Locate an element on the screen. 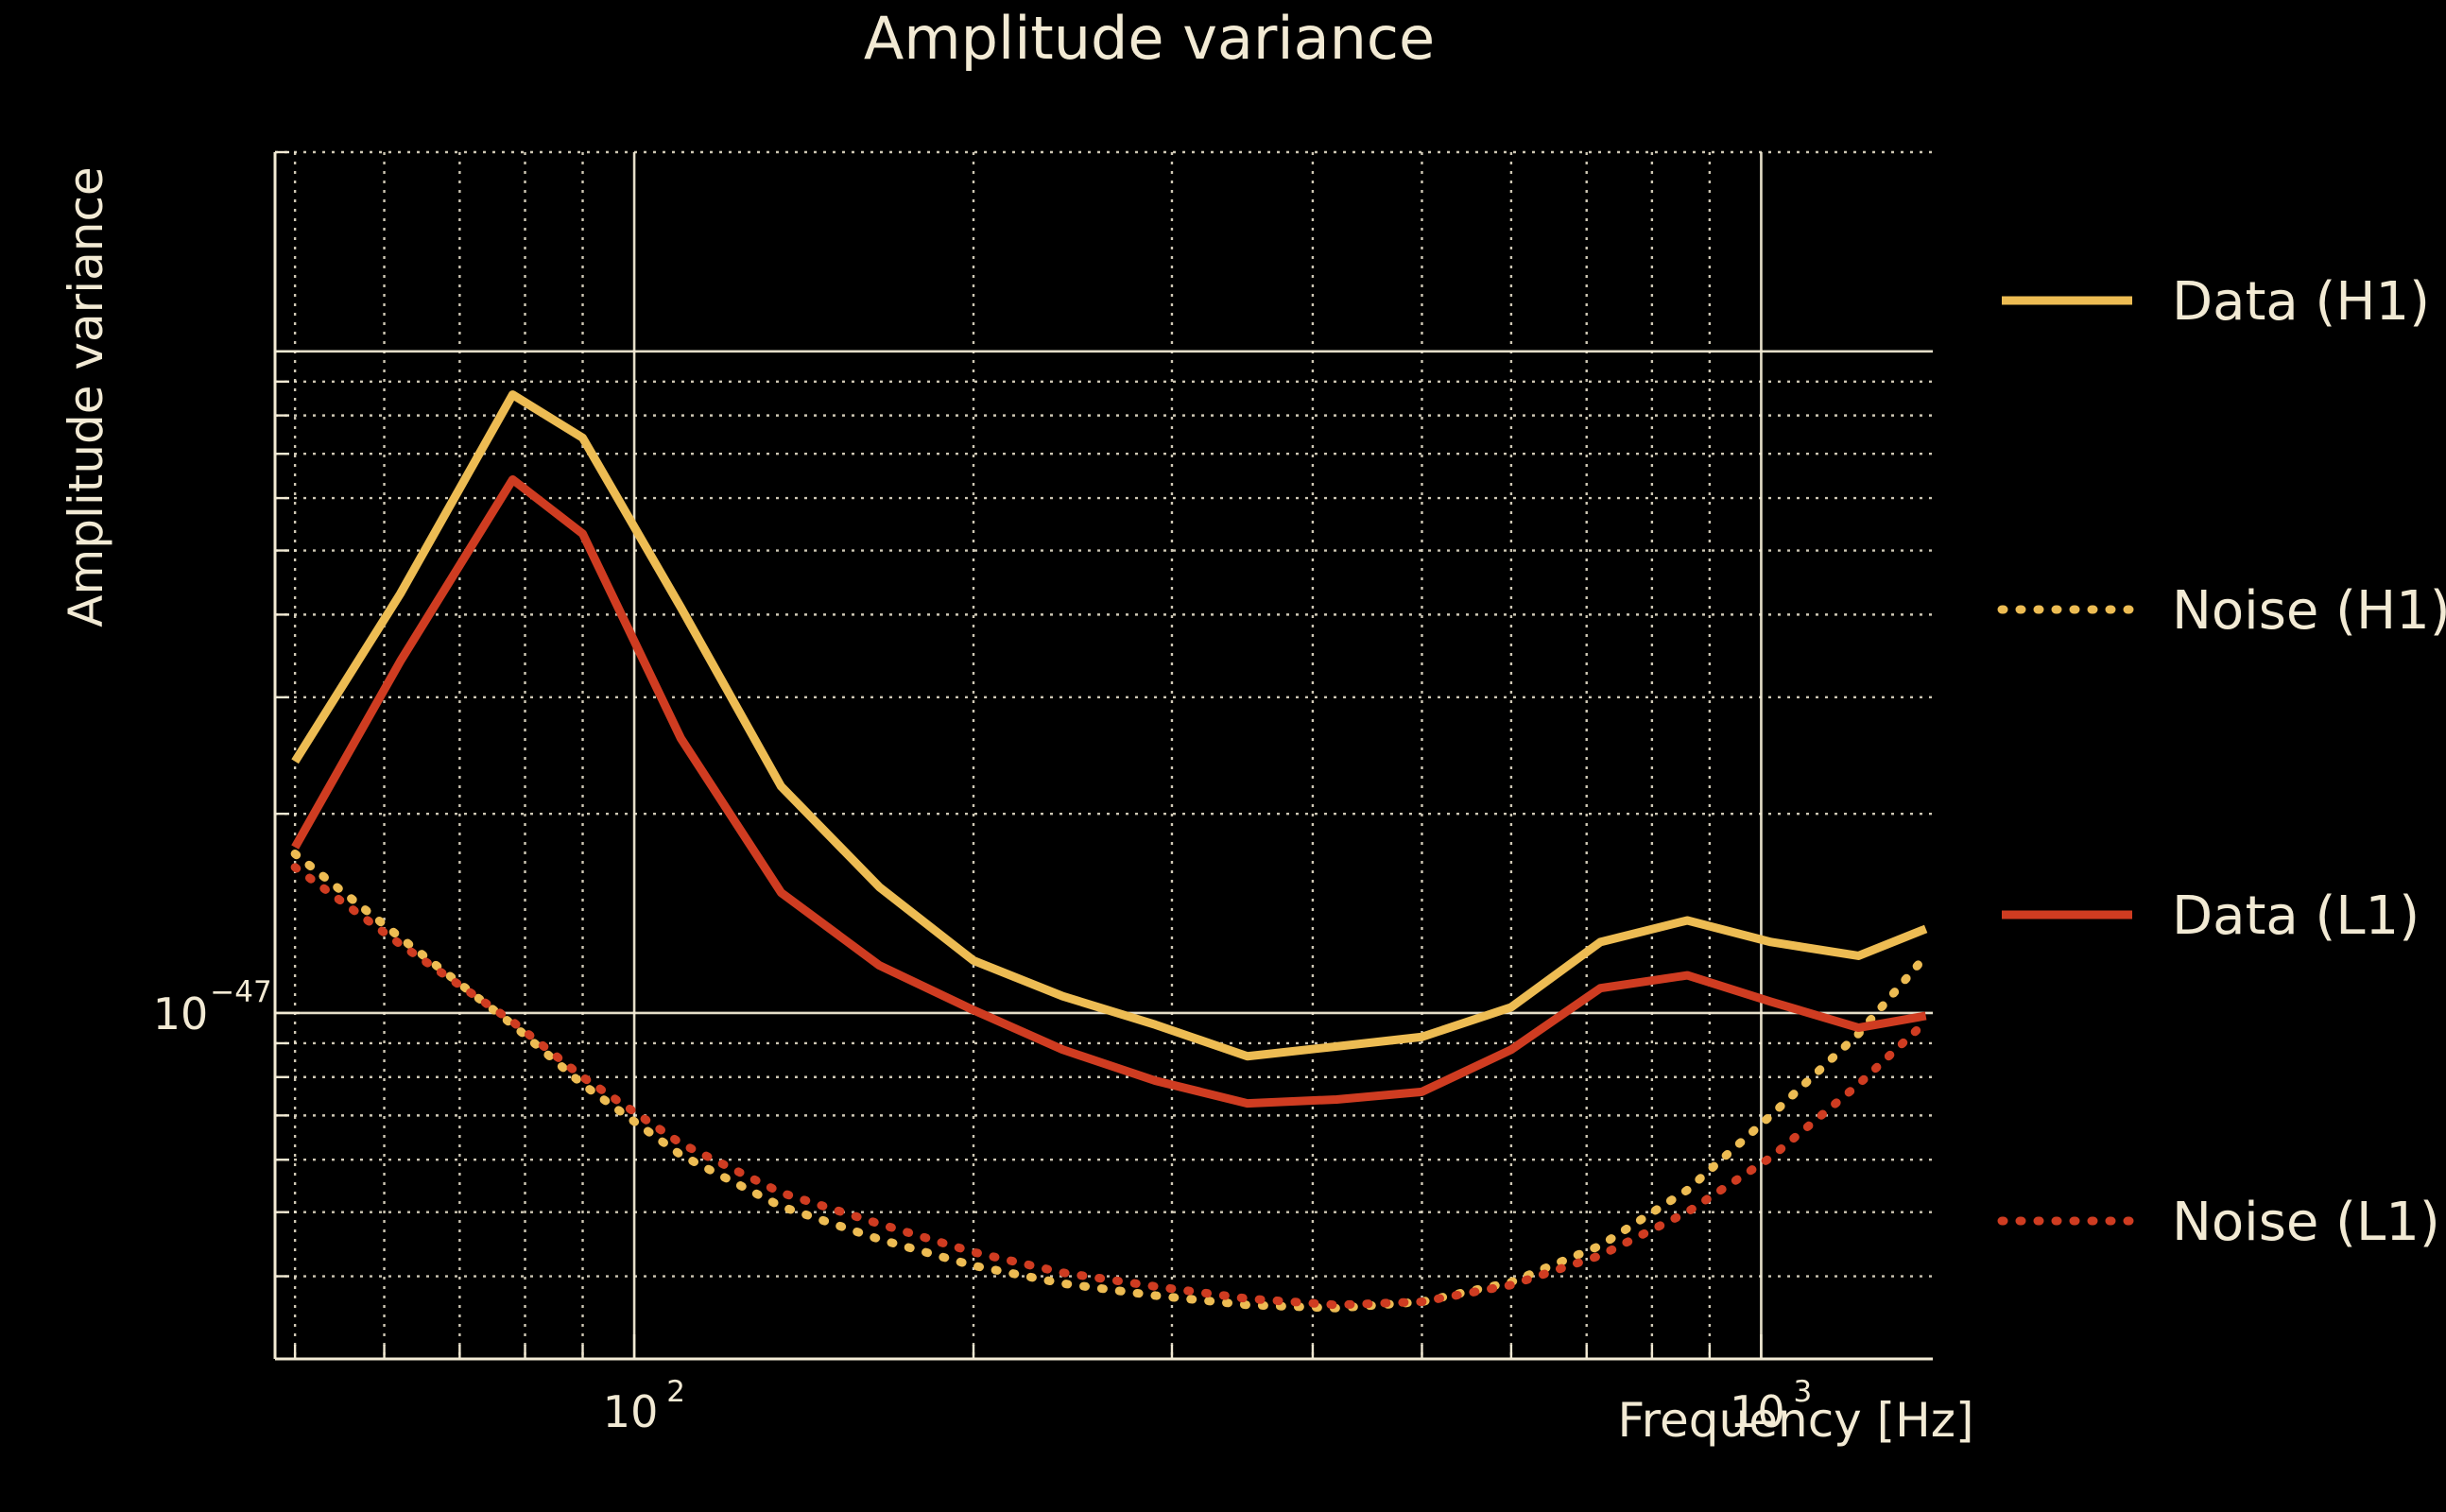 The width and height of the screenshot is (2446, 1512). y-axis-label: Amplitude variance is located at coordinates (86, 396).